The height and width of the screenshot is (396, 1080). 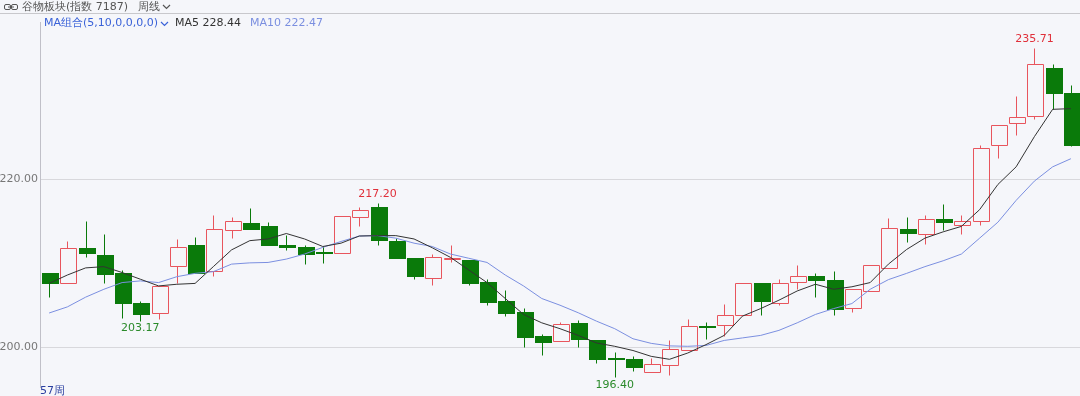 What do you see at coordinates (140, 327) in the screenshot?
I see `annotation: 203.17` at bounding box center [140, 327].